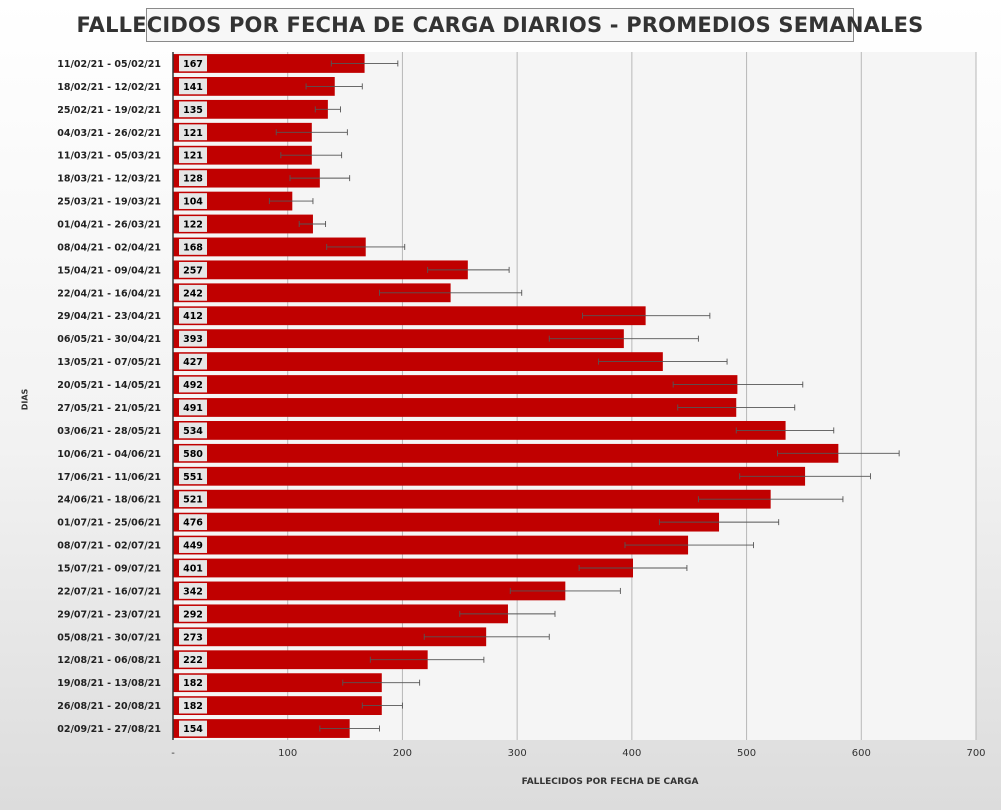 The height and width of the screenshot is (810, 1001). What do you see at coordinates (109, 156) in the screenshot?
I see `category-label: 11/03/21 - 05/03/21` at bounding box center [109, 156].